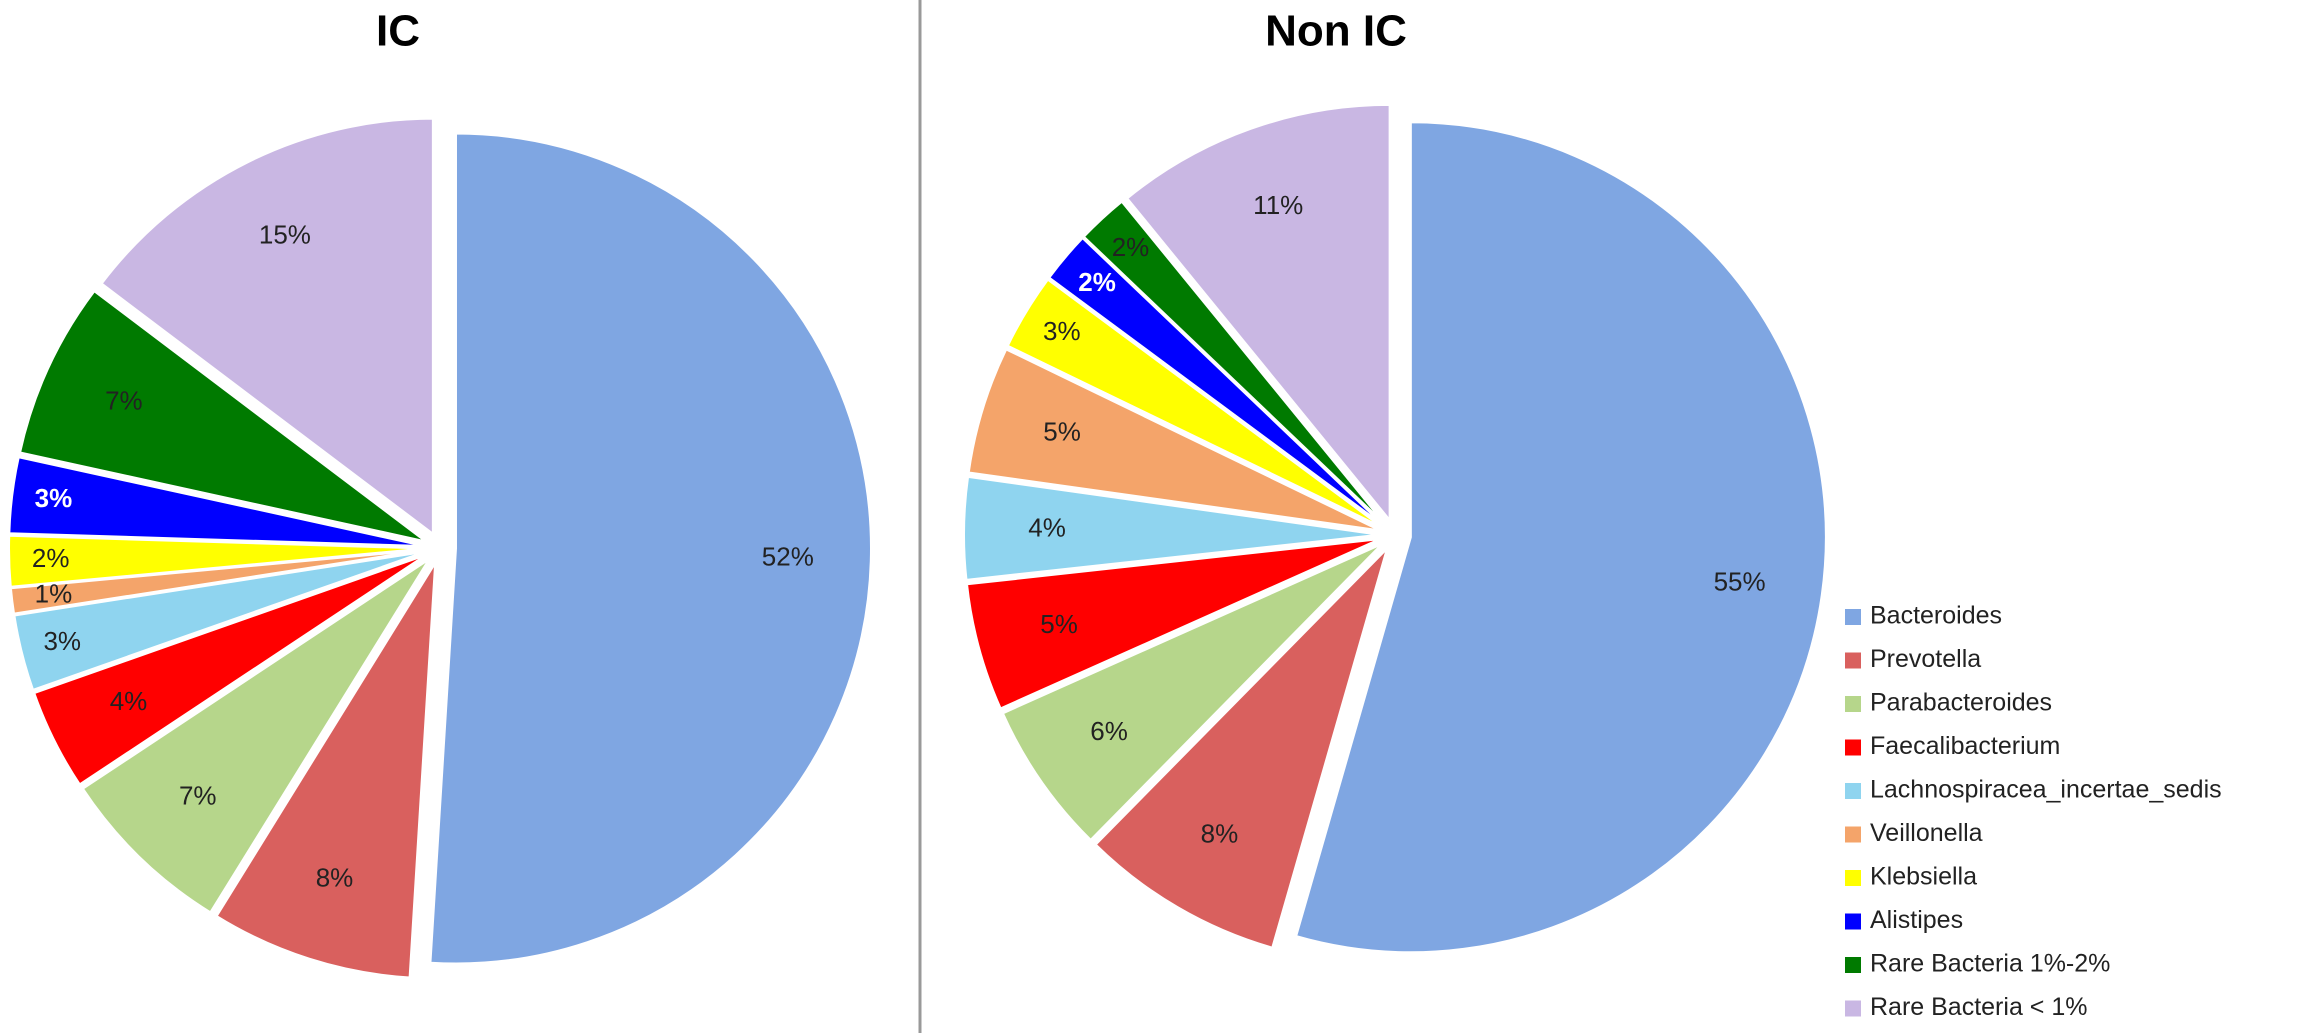 This screenshot has width=2314, height=1033. What do you see at coordinates (1923, 877) in the screenshot?
I see `legend-label: Klebsiella` at bounding box center [1923, 877].